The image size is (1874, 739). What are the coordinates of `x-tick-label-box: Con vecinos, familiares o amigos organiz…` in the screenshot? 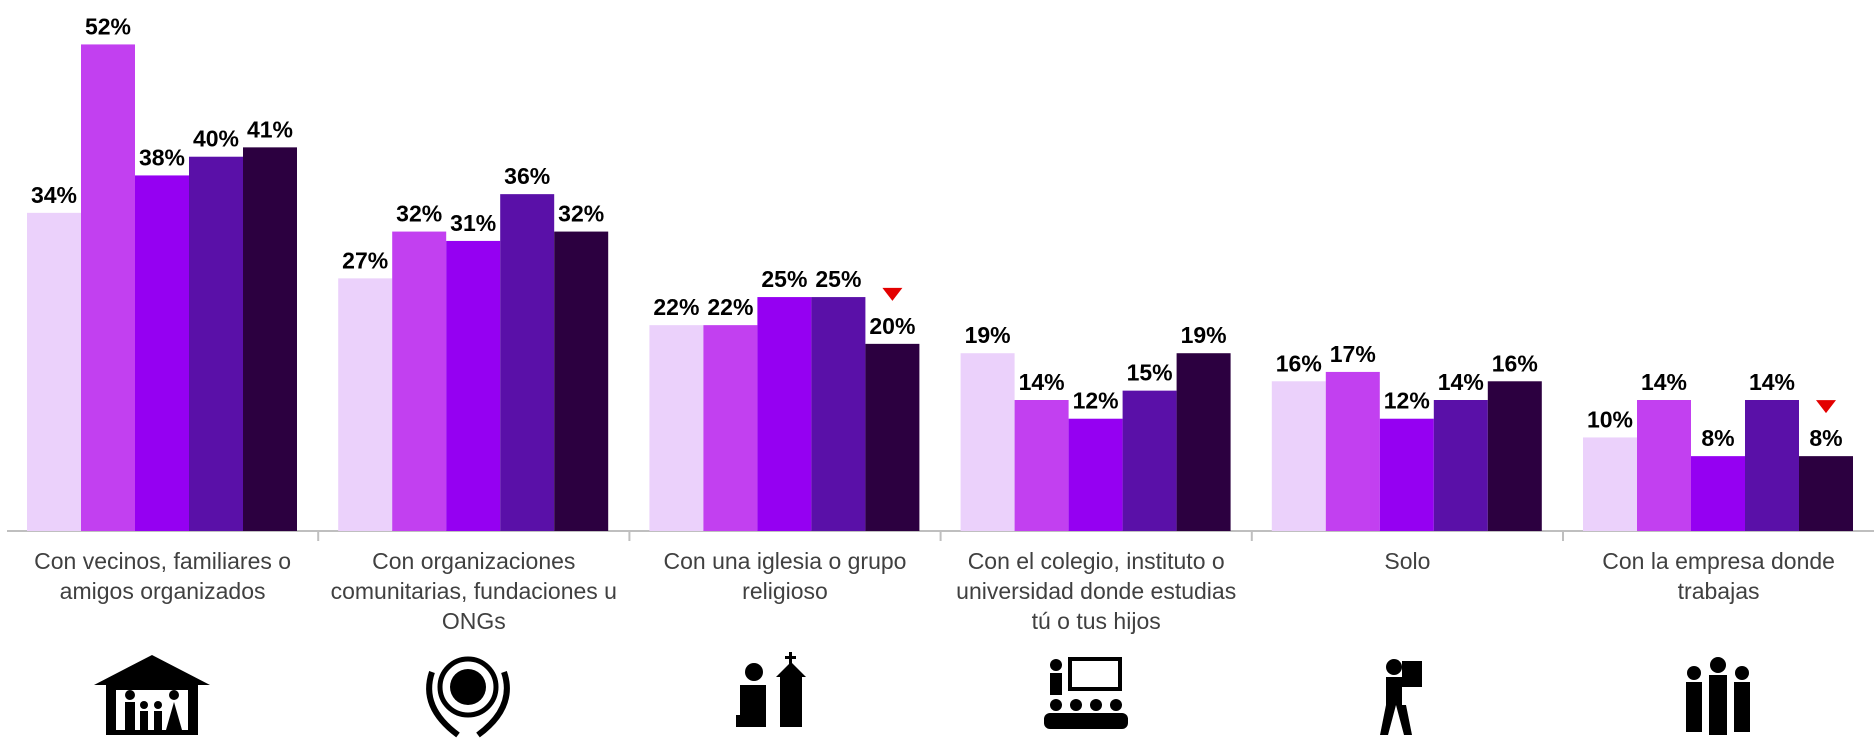 It's located at (163, 576).